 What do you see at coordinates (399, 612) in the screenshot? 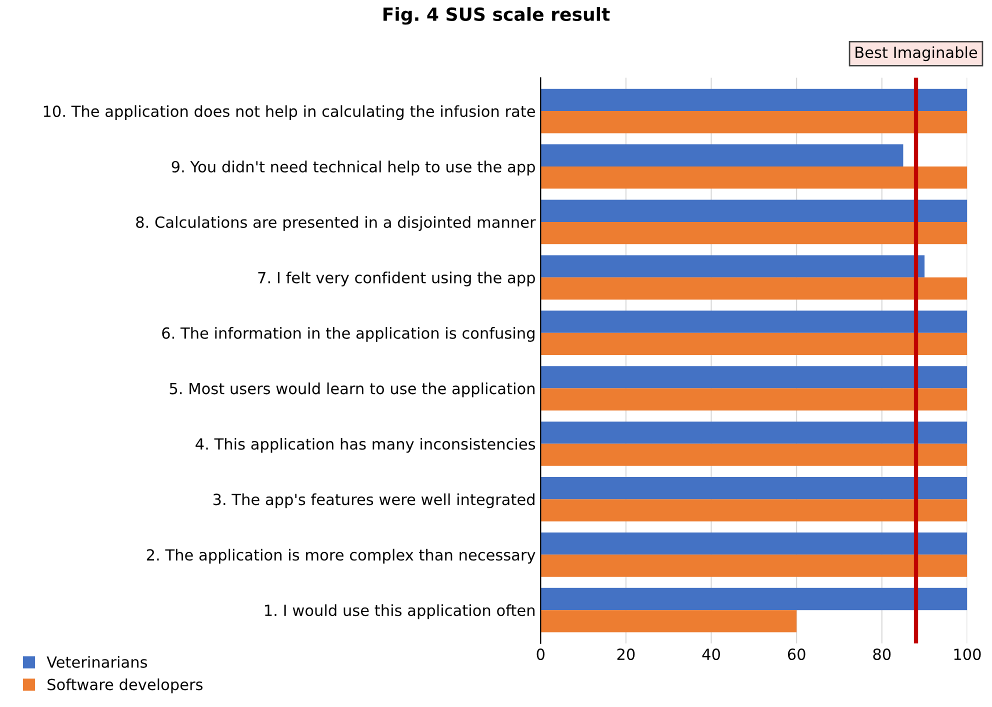
I see `y-tick-label: 1. I would use this application often` at bounding box center [399, 612].